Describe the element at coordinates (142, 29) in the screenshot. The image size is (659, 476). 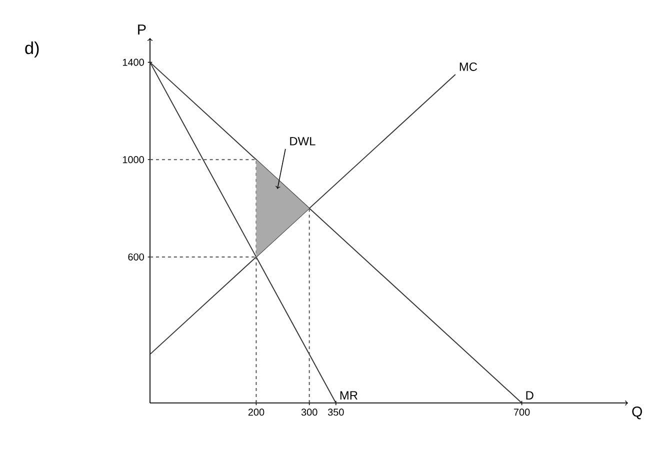
I see `y-axis-title: P` at that location.